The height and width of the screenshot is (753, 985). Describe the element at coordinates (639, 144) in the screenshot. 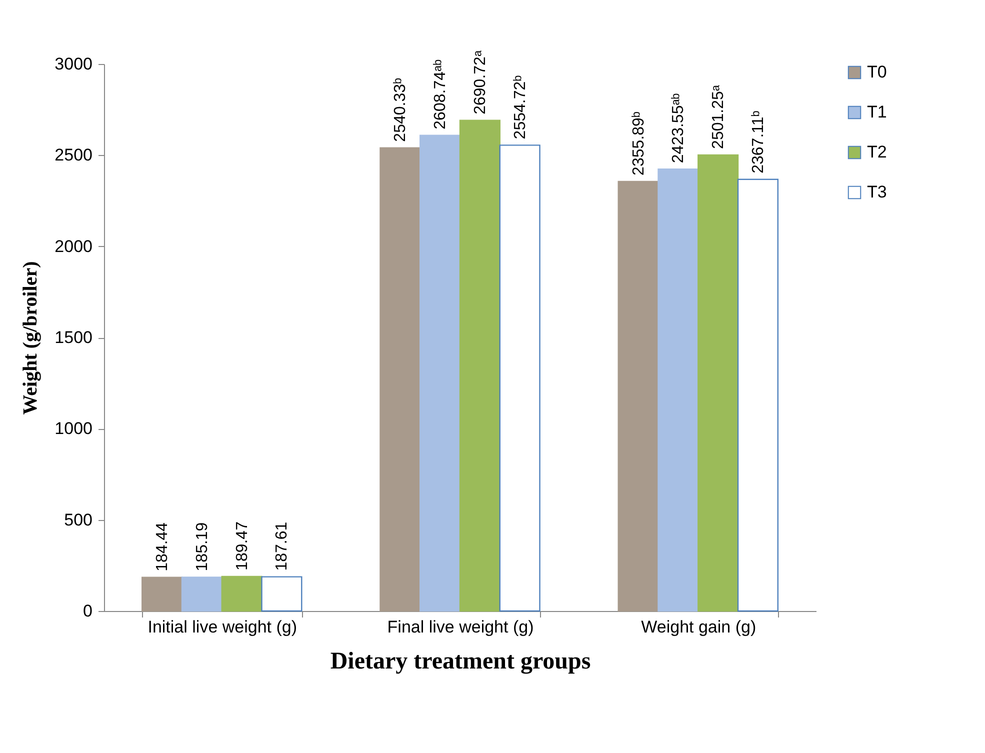

I see `data-label: 2355.89ᵇ` at that location.